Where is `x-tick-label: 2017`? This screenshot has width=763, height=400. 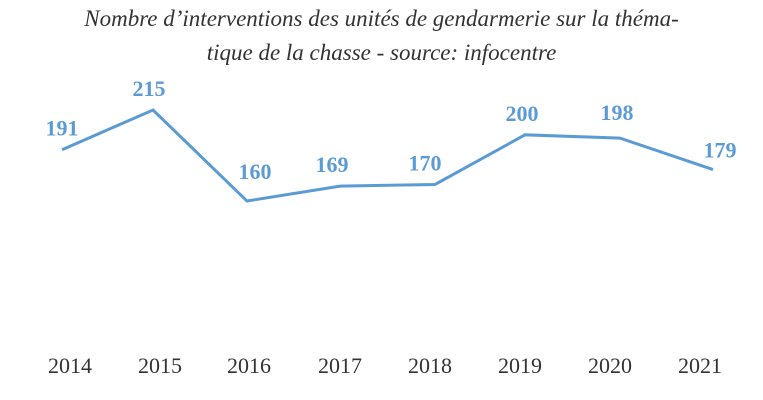 x-tick-label: 2017 is located at coordinates (340, 365).